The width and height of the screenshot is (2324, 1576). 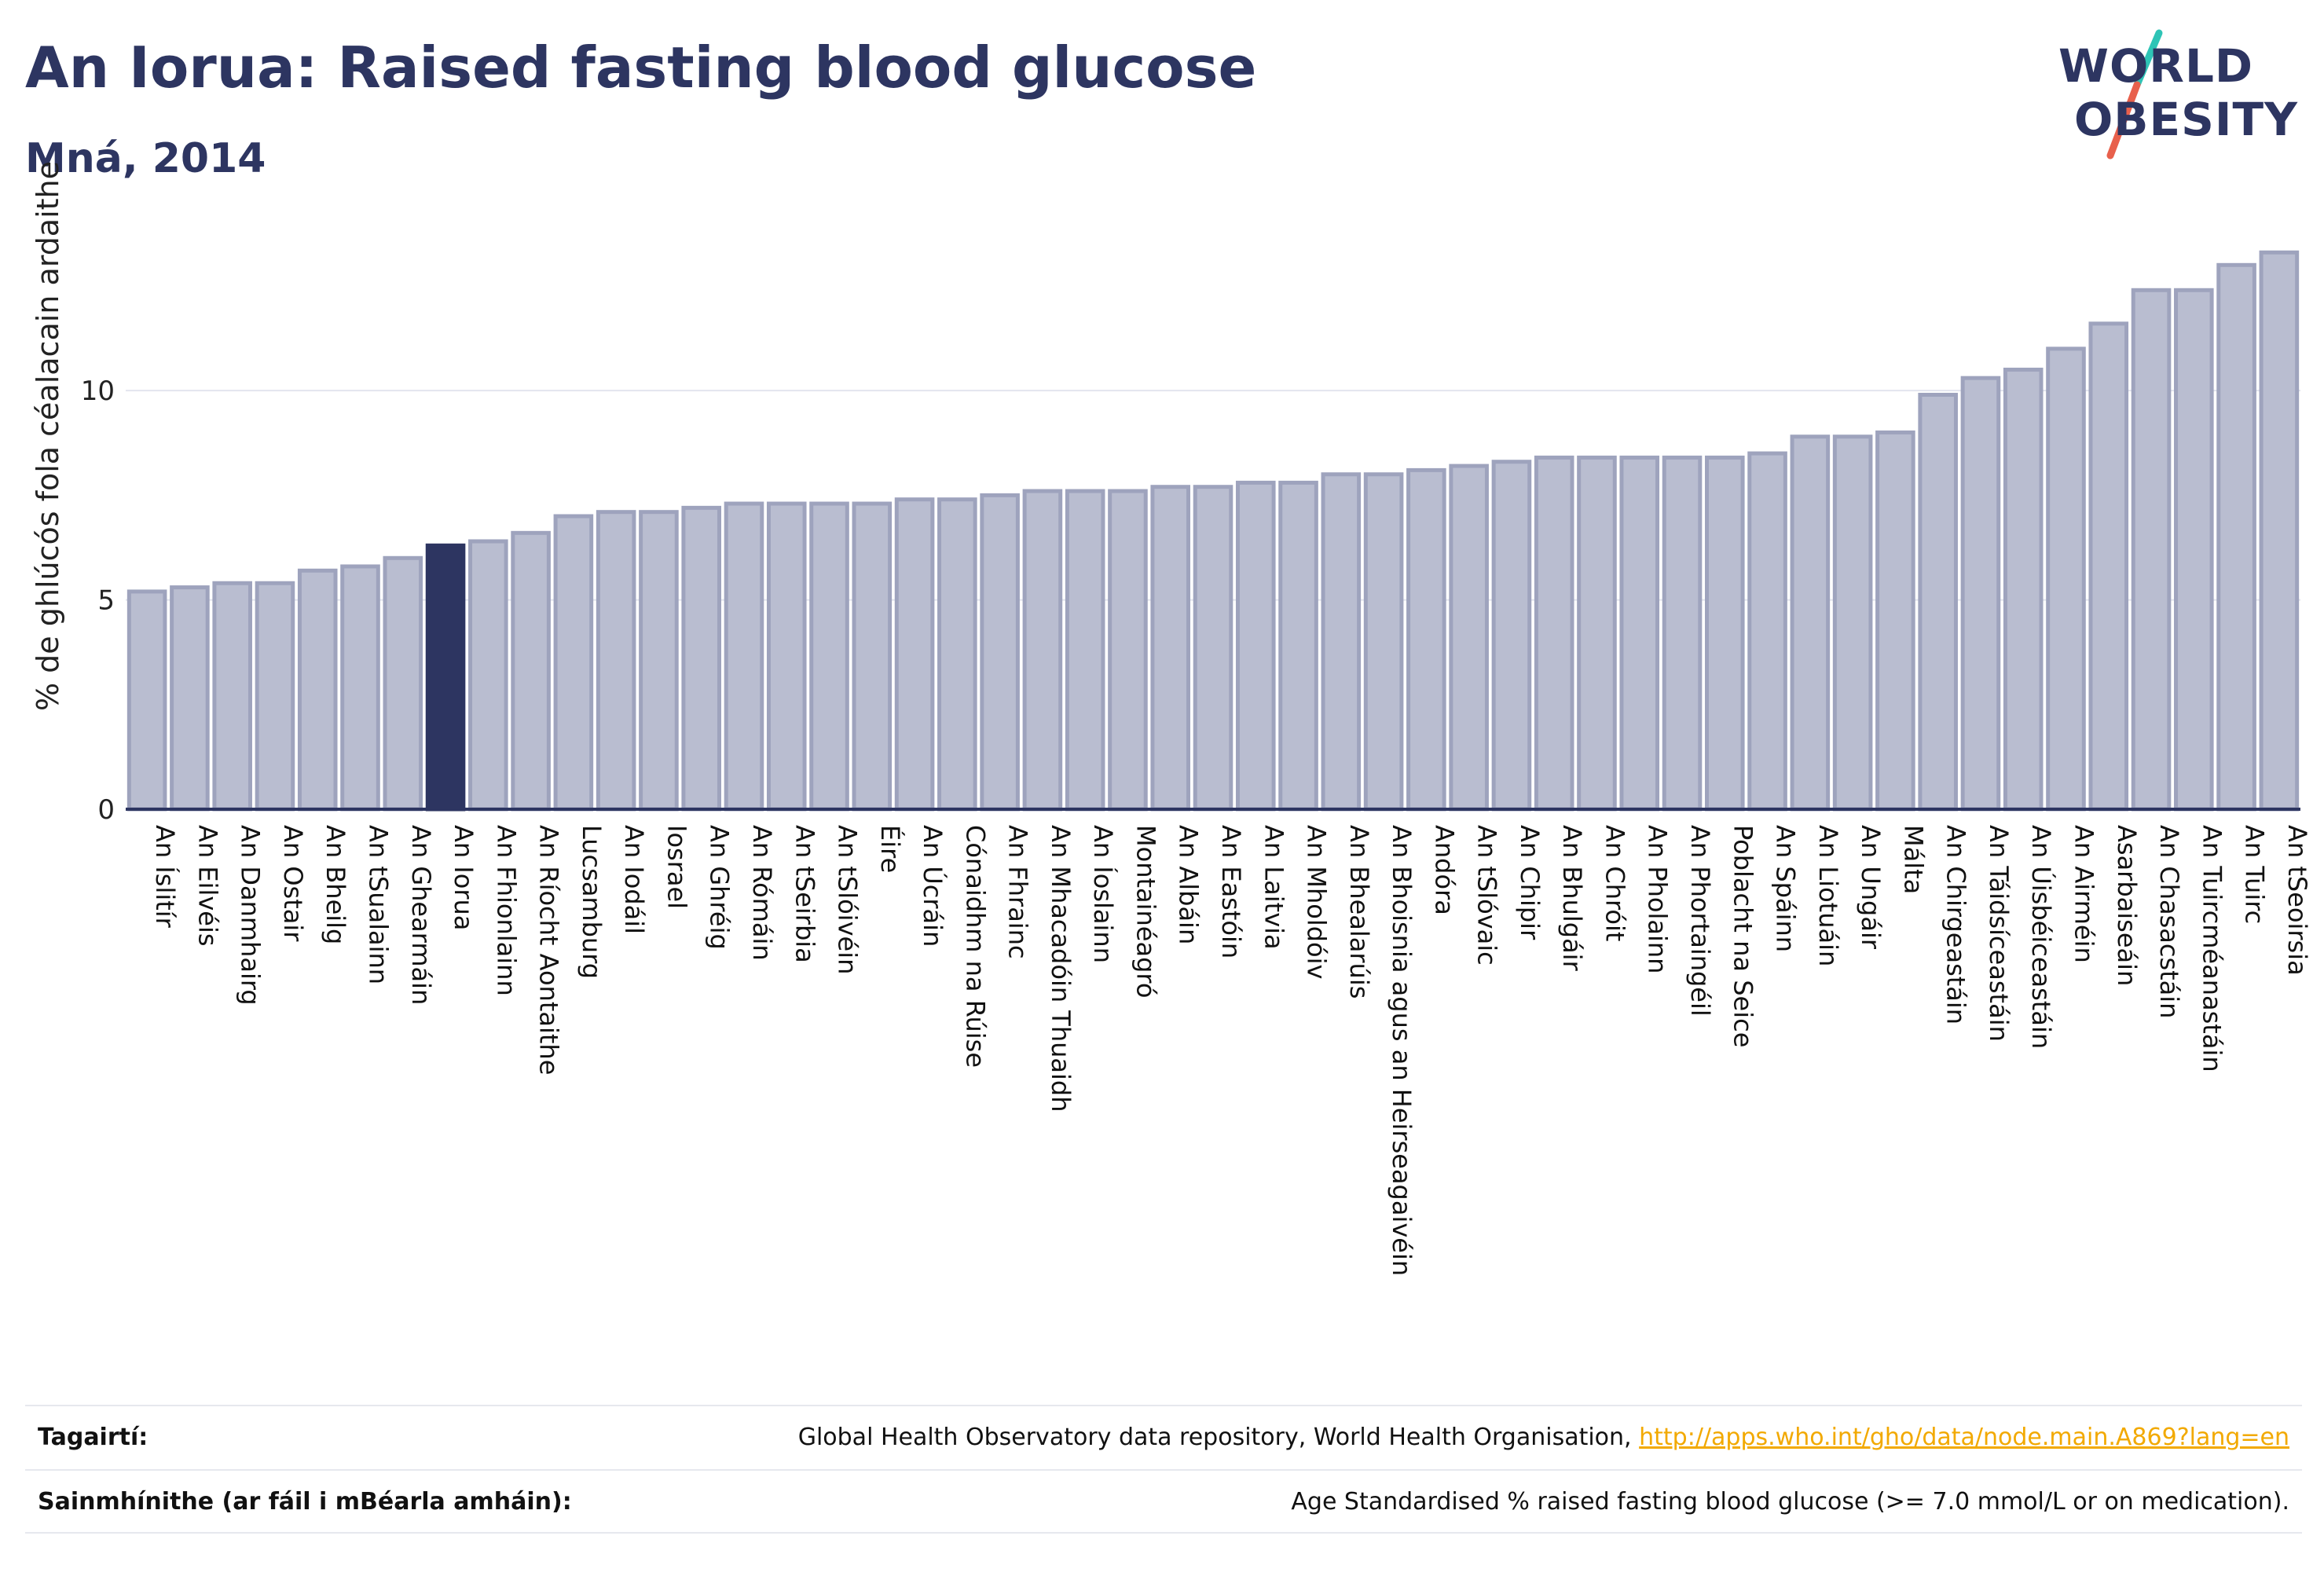 I want to click on world-obesity-logo: WORLD OBESITY, so click(x=2176, y=94).